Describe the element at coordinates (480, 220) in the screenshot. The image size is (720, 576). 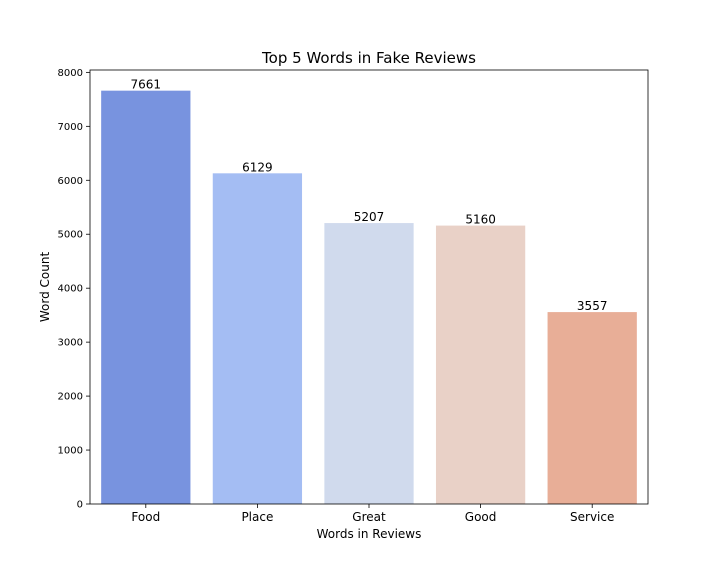
I see `data-label-good: 5160` at that location.